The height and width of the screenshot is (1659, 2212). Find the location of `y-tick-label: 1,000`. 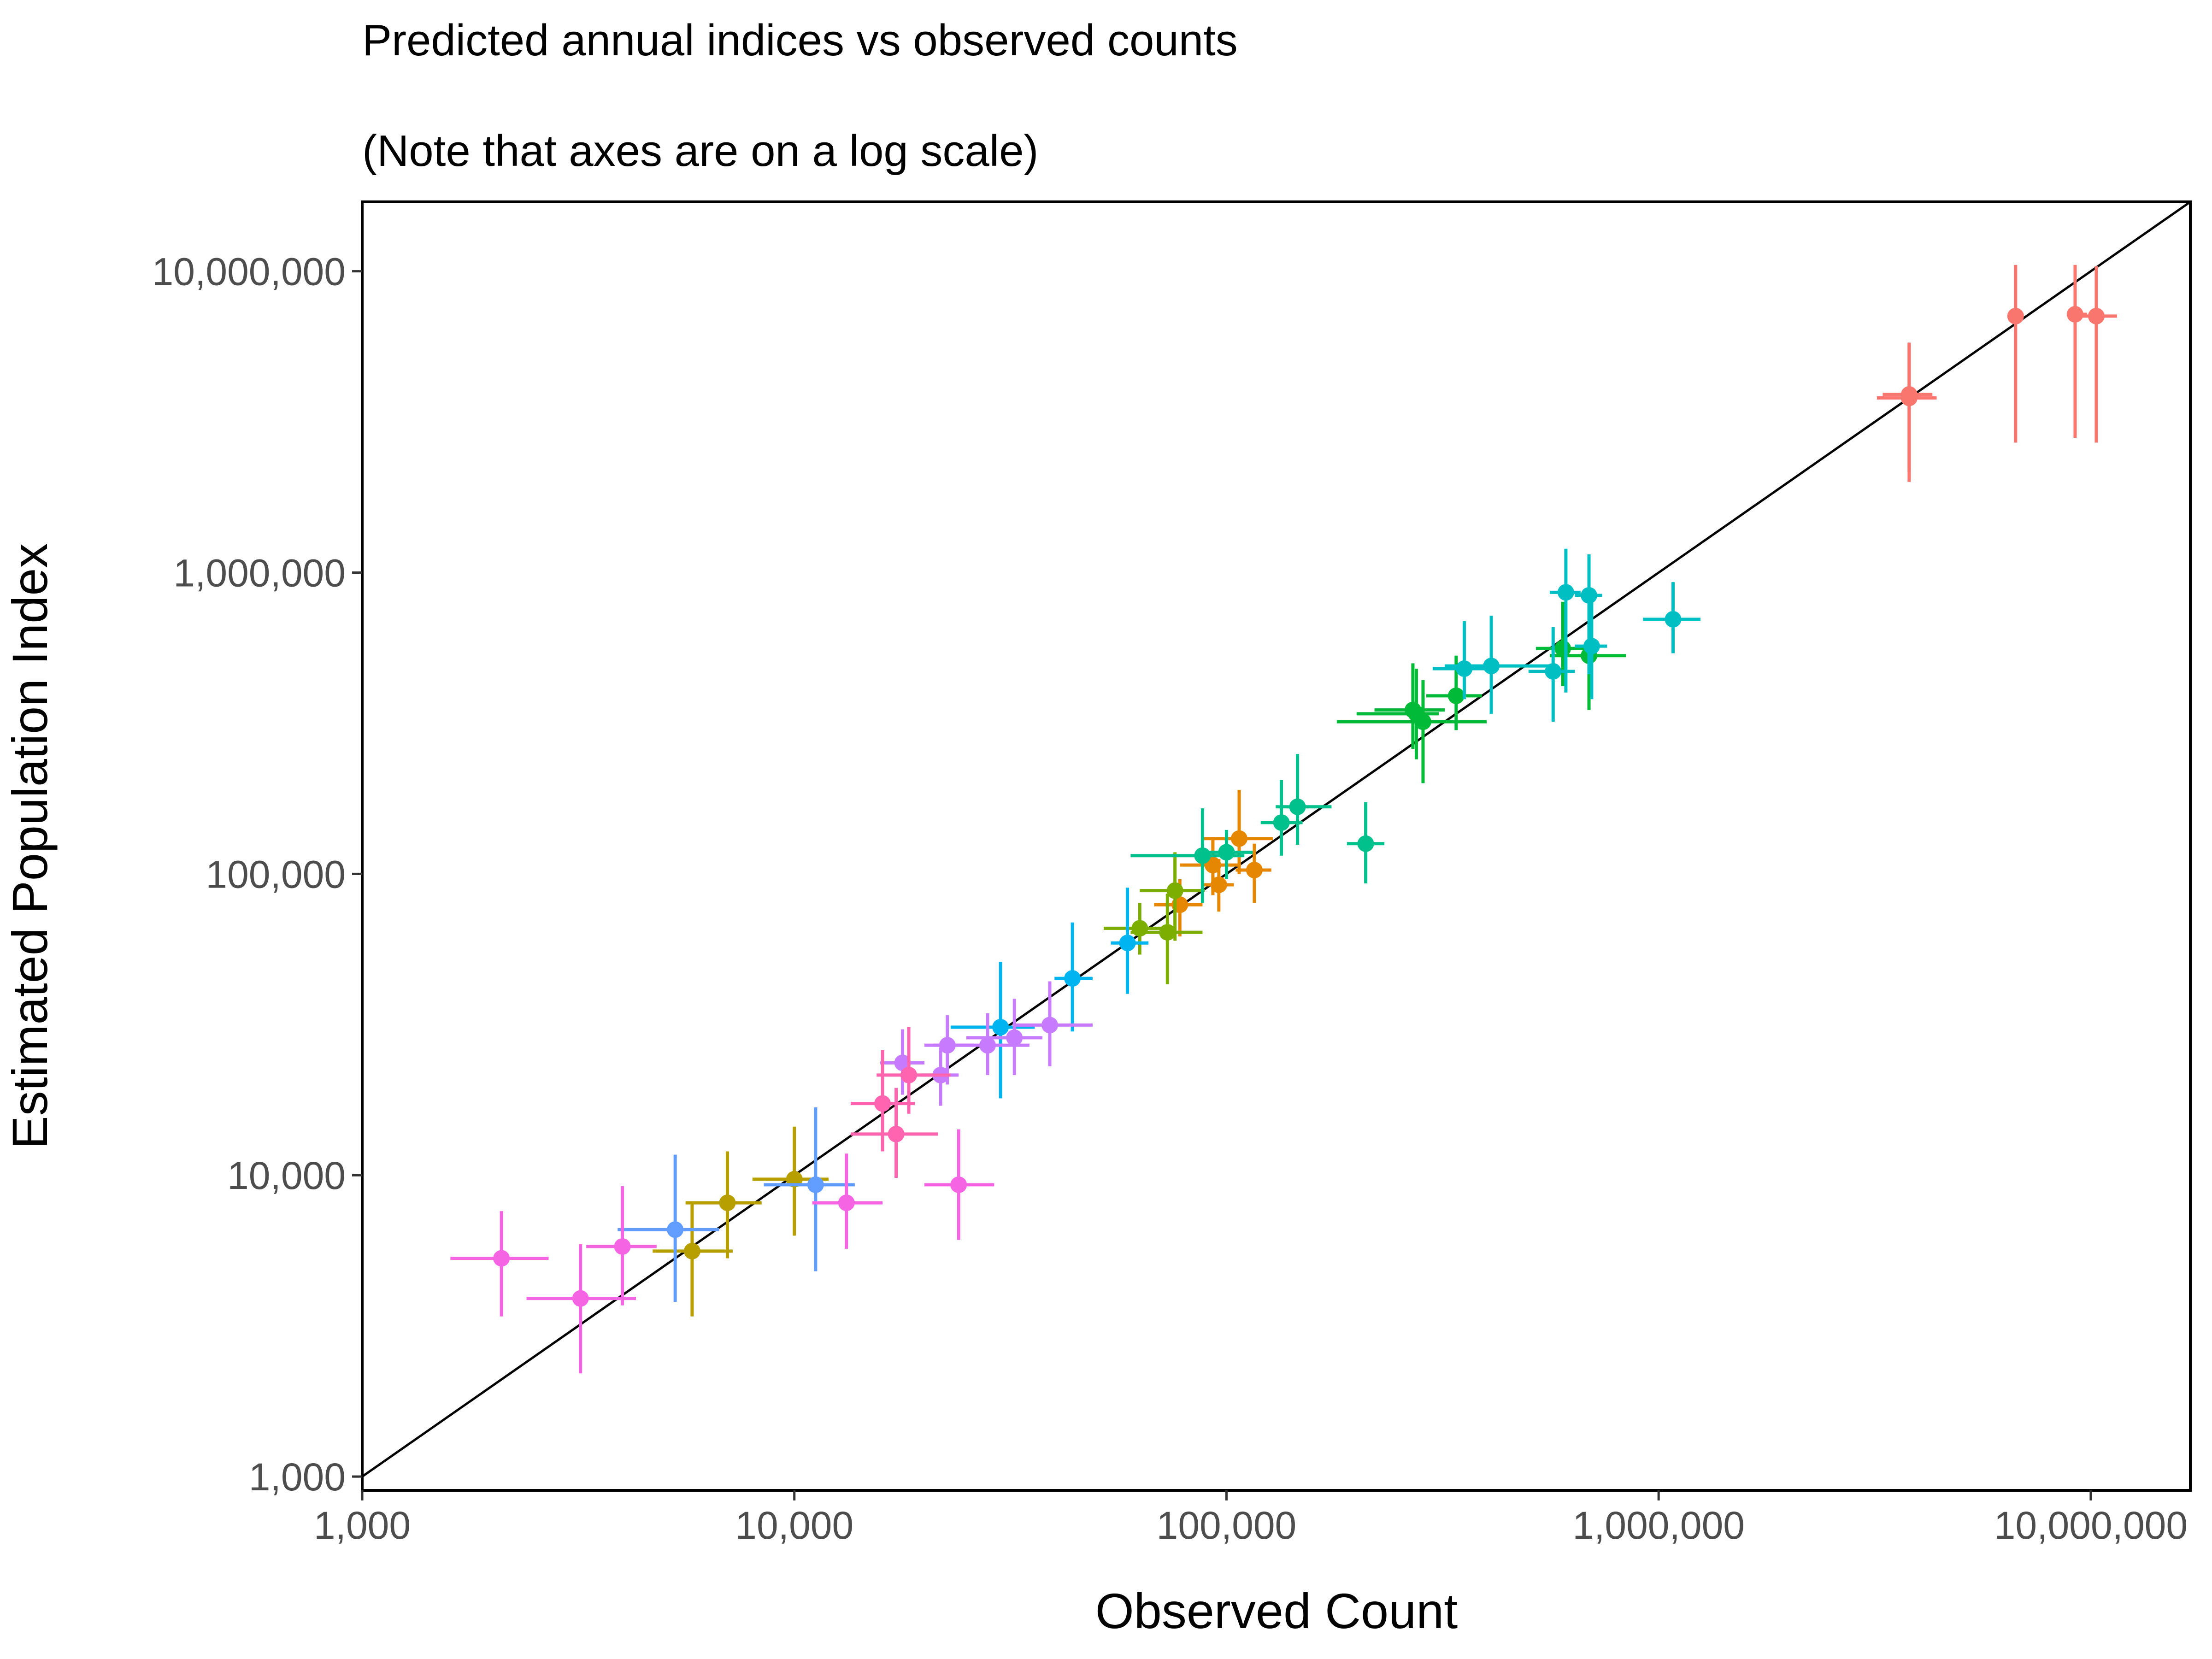

y-tick-label: 1,000 is located at coordinates (297, 1477).